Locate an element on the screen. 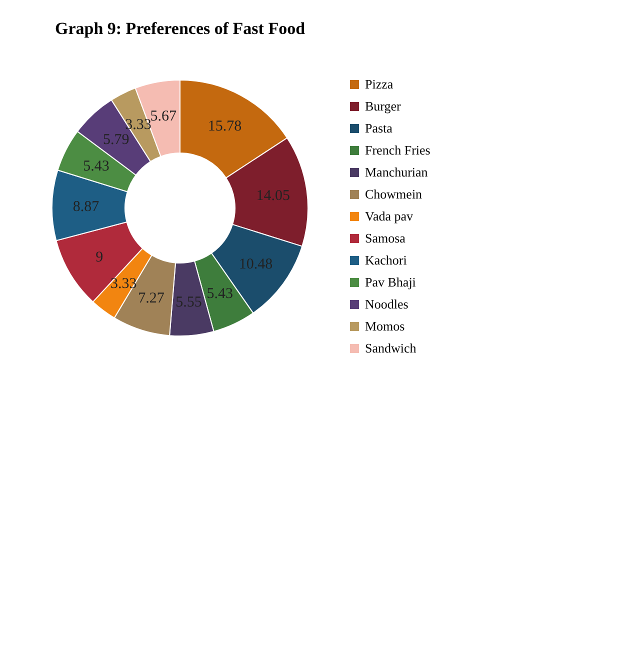  legend-label: Samosa is located at coordinates (385, 238).